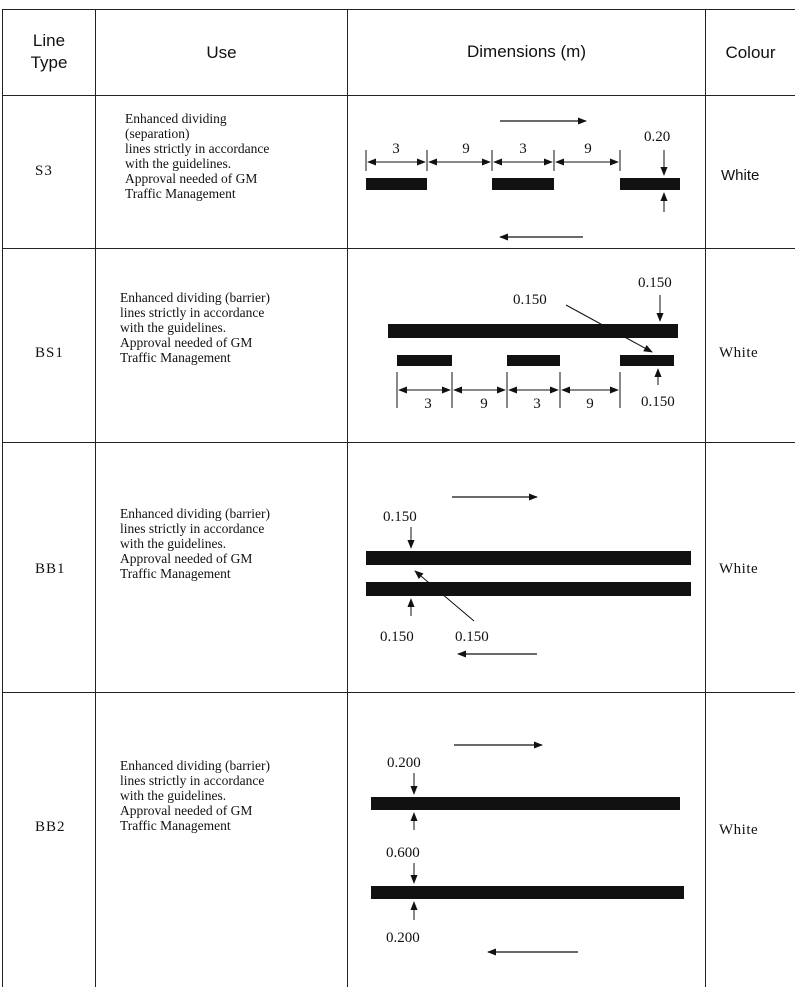 The image size is (795, 987). What do you see at coordinates (403, 853) in the screenshot?
I see `gap-label: 0.600` at bounding box center [403, 853].